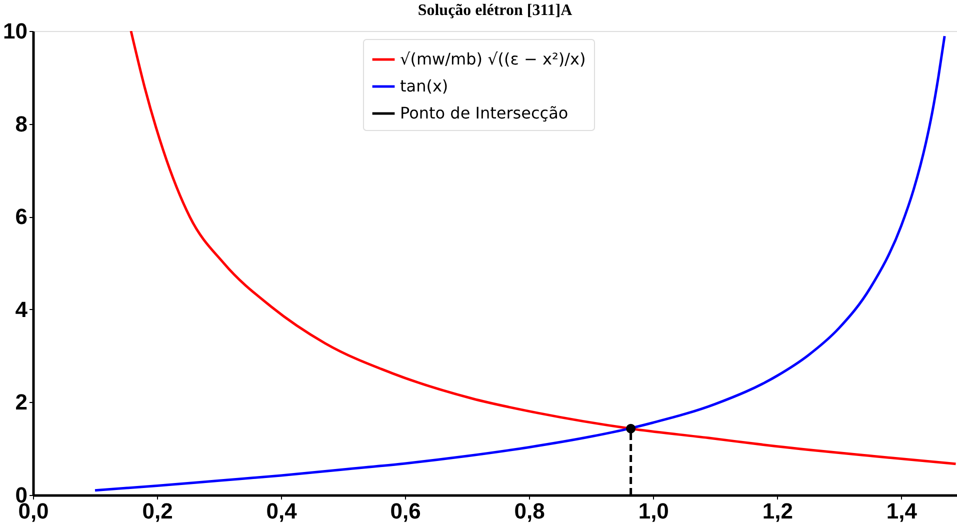  Describe the element at coordinates (157, 511) in the screenshot. I see `x-tick-label: 0,2` at that location.